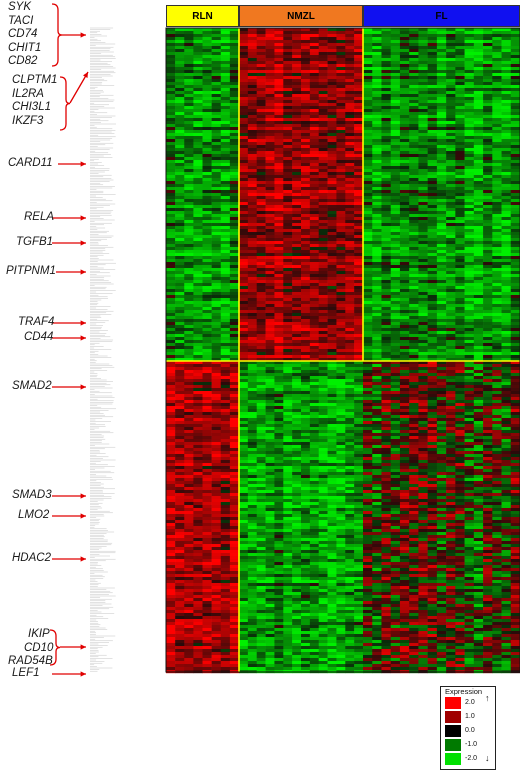  What do you see at coordinates (21, 20) in the screenshot?
I see `gene-label-taci: TACI` at bounding box center [21, 20].